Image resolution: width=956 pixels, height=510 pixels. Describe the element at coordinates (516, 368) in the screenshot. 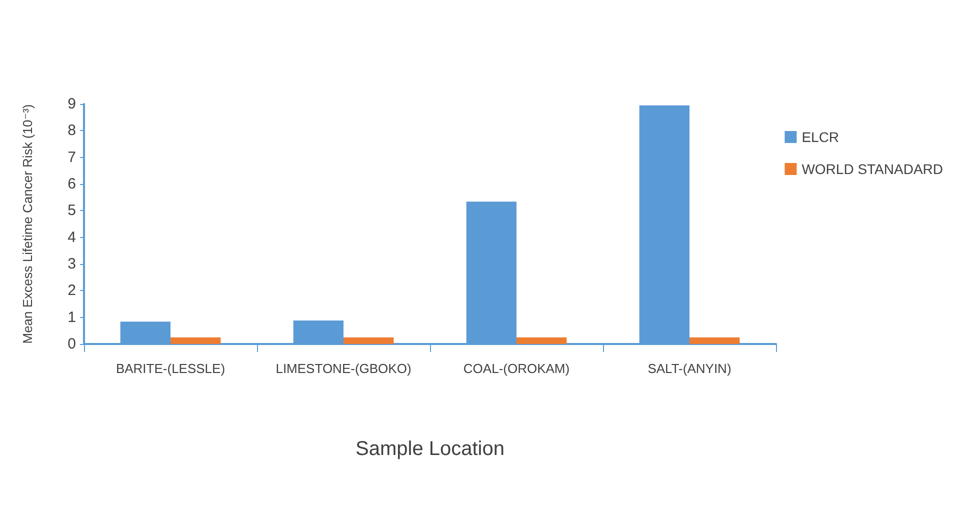

I see `x-tick-label: COAL-(OROKAM)` at that location.